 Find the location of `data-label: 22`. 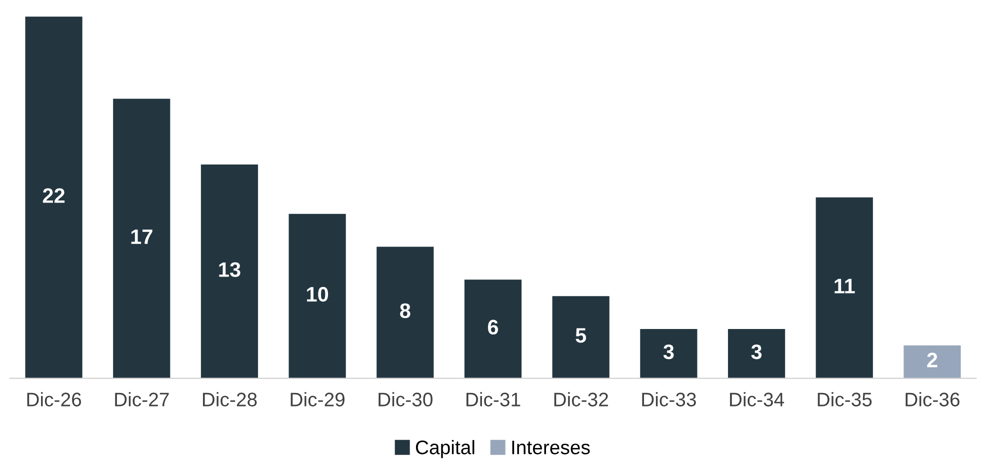

data-label: 22 is located at coordinates (53, 195).